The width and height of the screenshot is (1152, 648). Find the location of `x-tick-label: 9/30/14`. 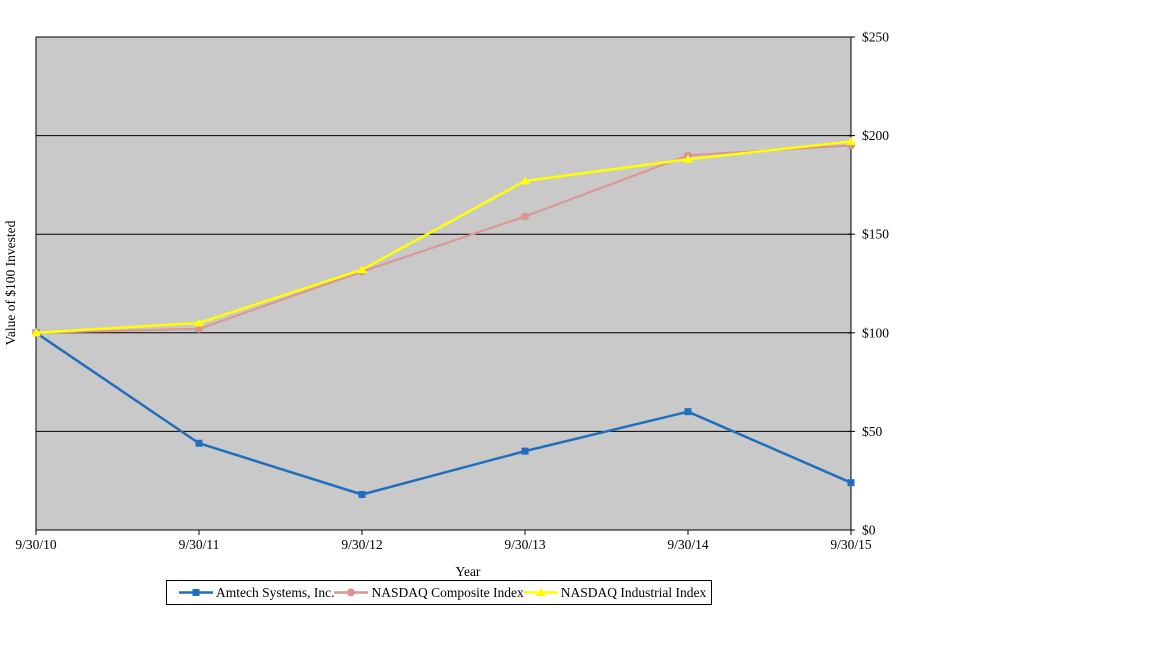

x-tick-label: 9/30/14 is located at coordinates (688, 544).